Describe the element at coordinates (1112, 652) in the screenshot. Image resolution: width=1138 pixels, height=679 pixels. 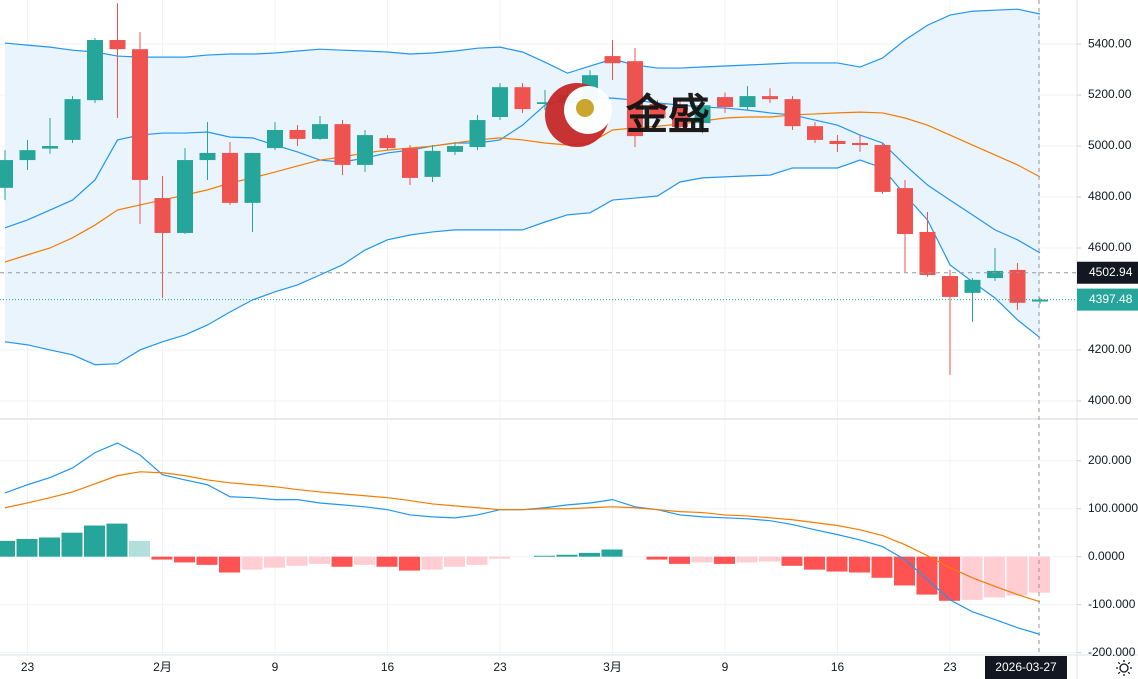
I see `y-tick-label: -200.000` at that location.